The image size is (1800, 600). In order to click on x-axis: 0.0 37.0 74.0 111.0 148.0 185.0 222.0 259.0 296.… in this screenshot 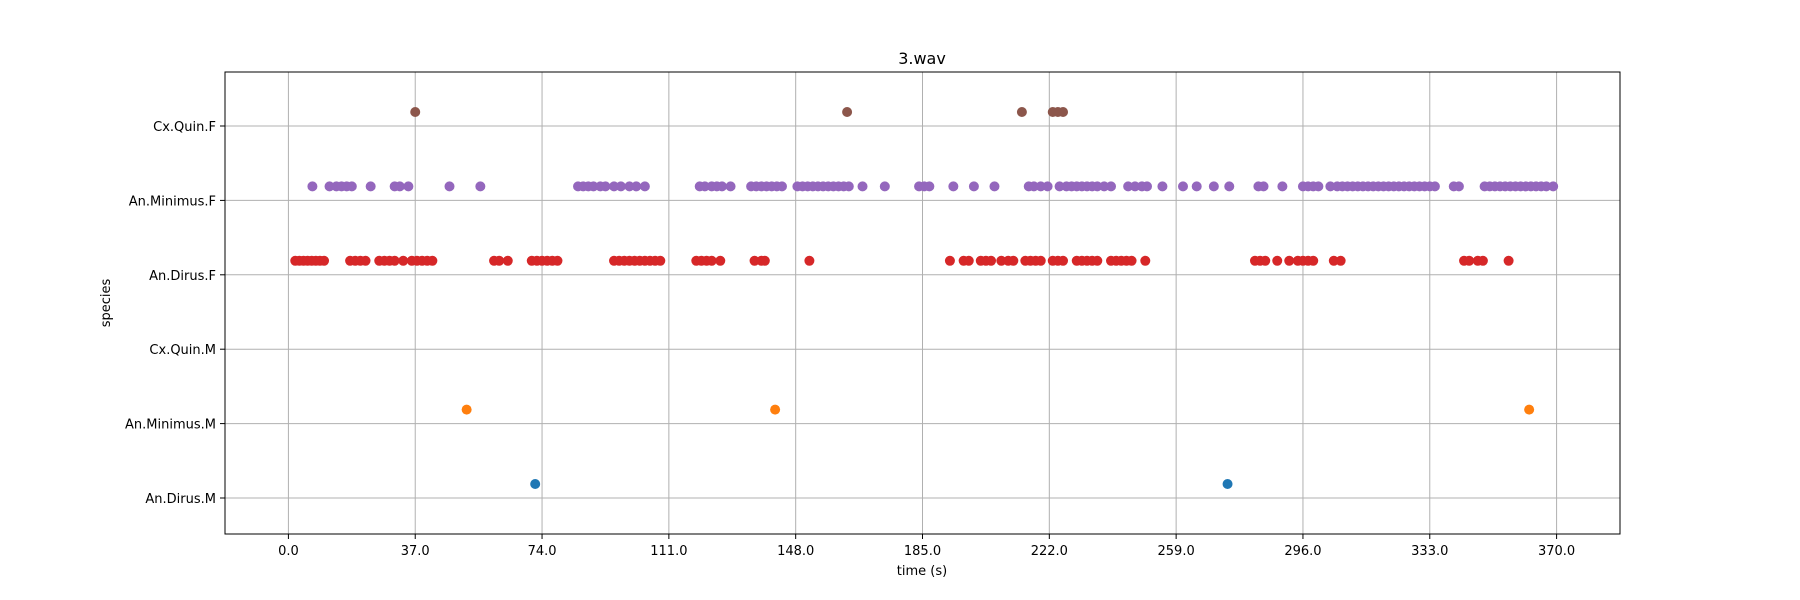, I will do `click(926, 546)`.